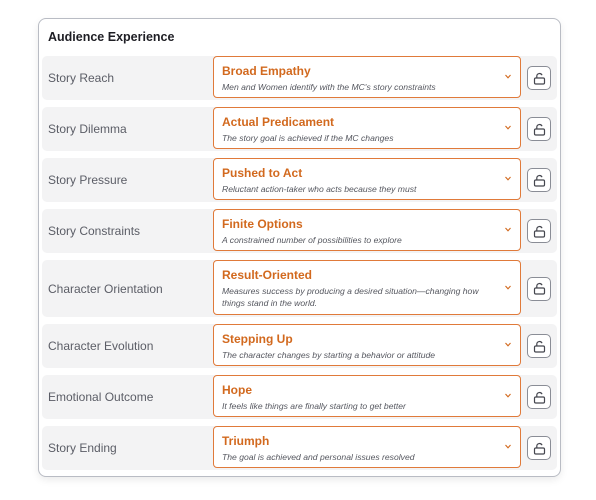  I want to click on dropdown-value: Result-Oriented, so click(267, 275).